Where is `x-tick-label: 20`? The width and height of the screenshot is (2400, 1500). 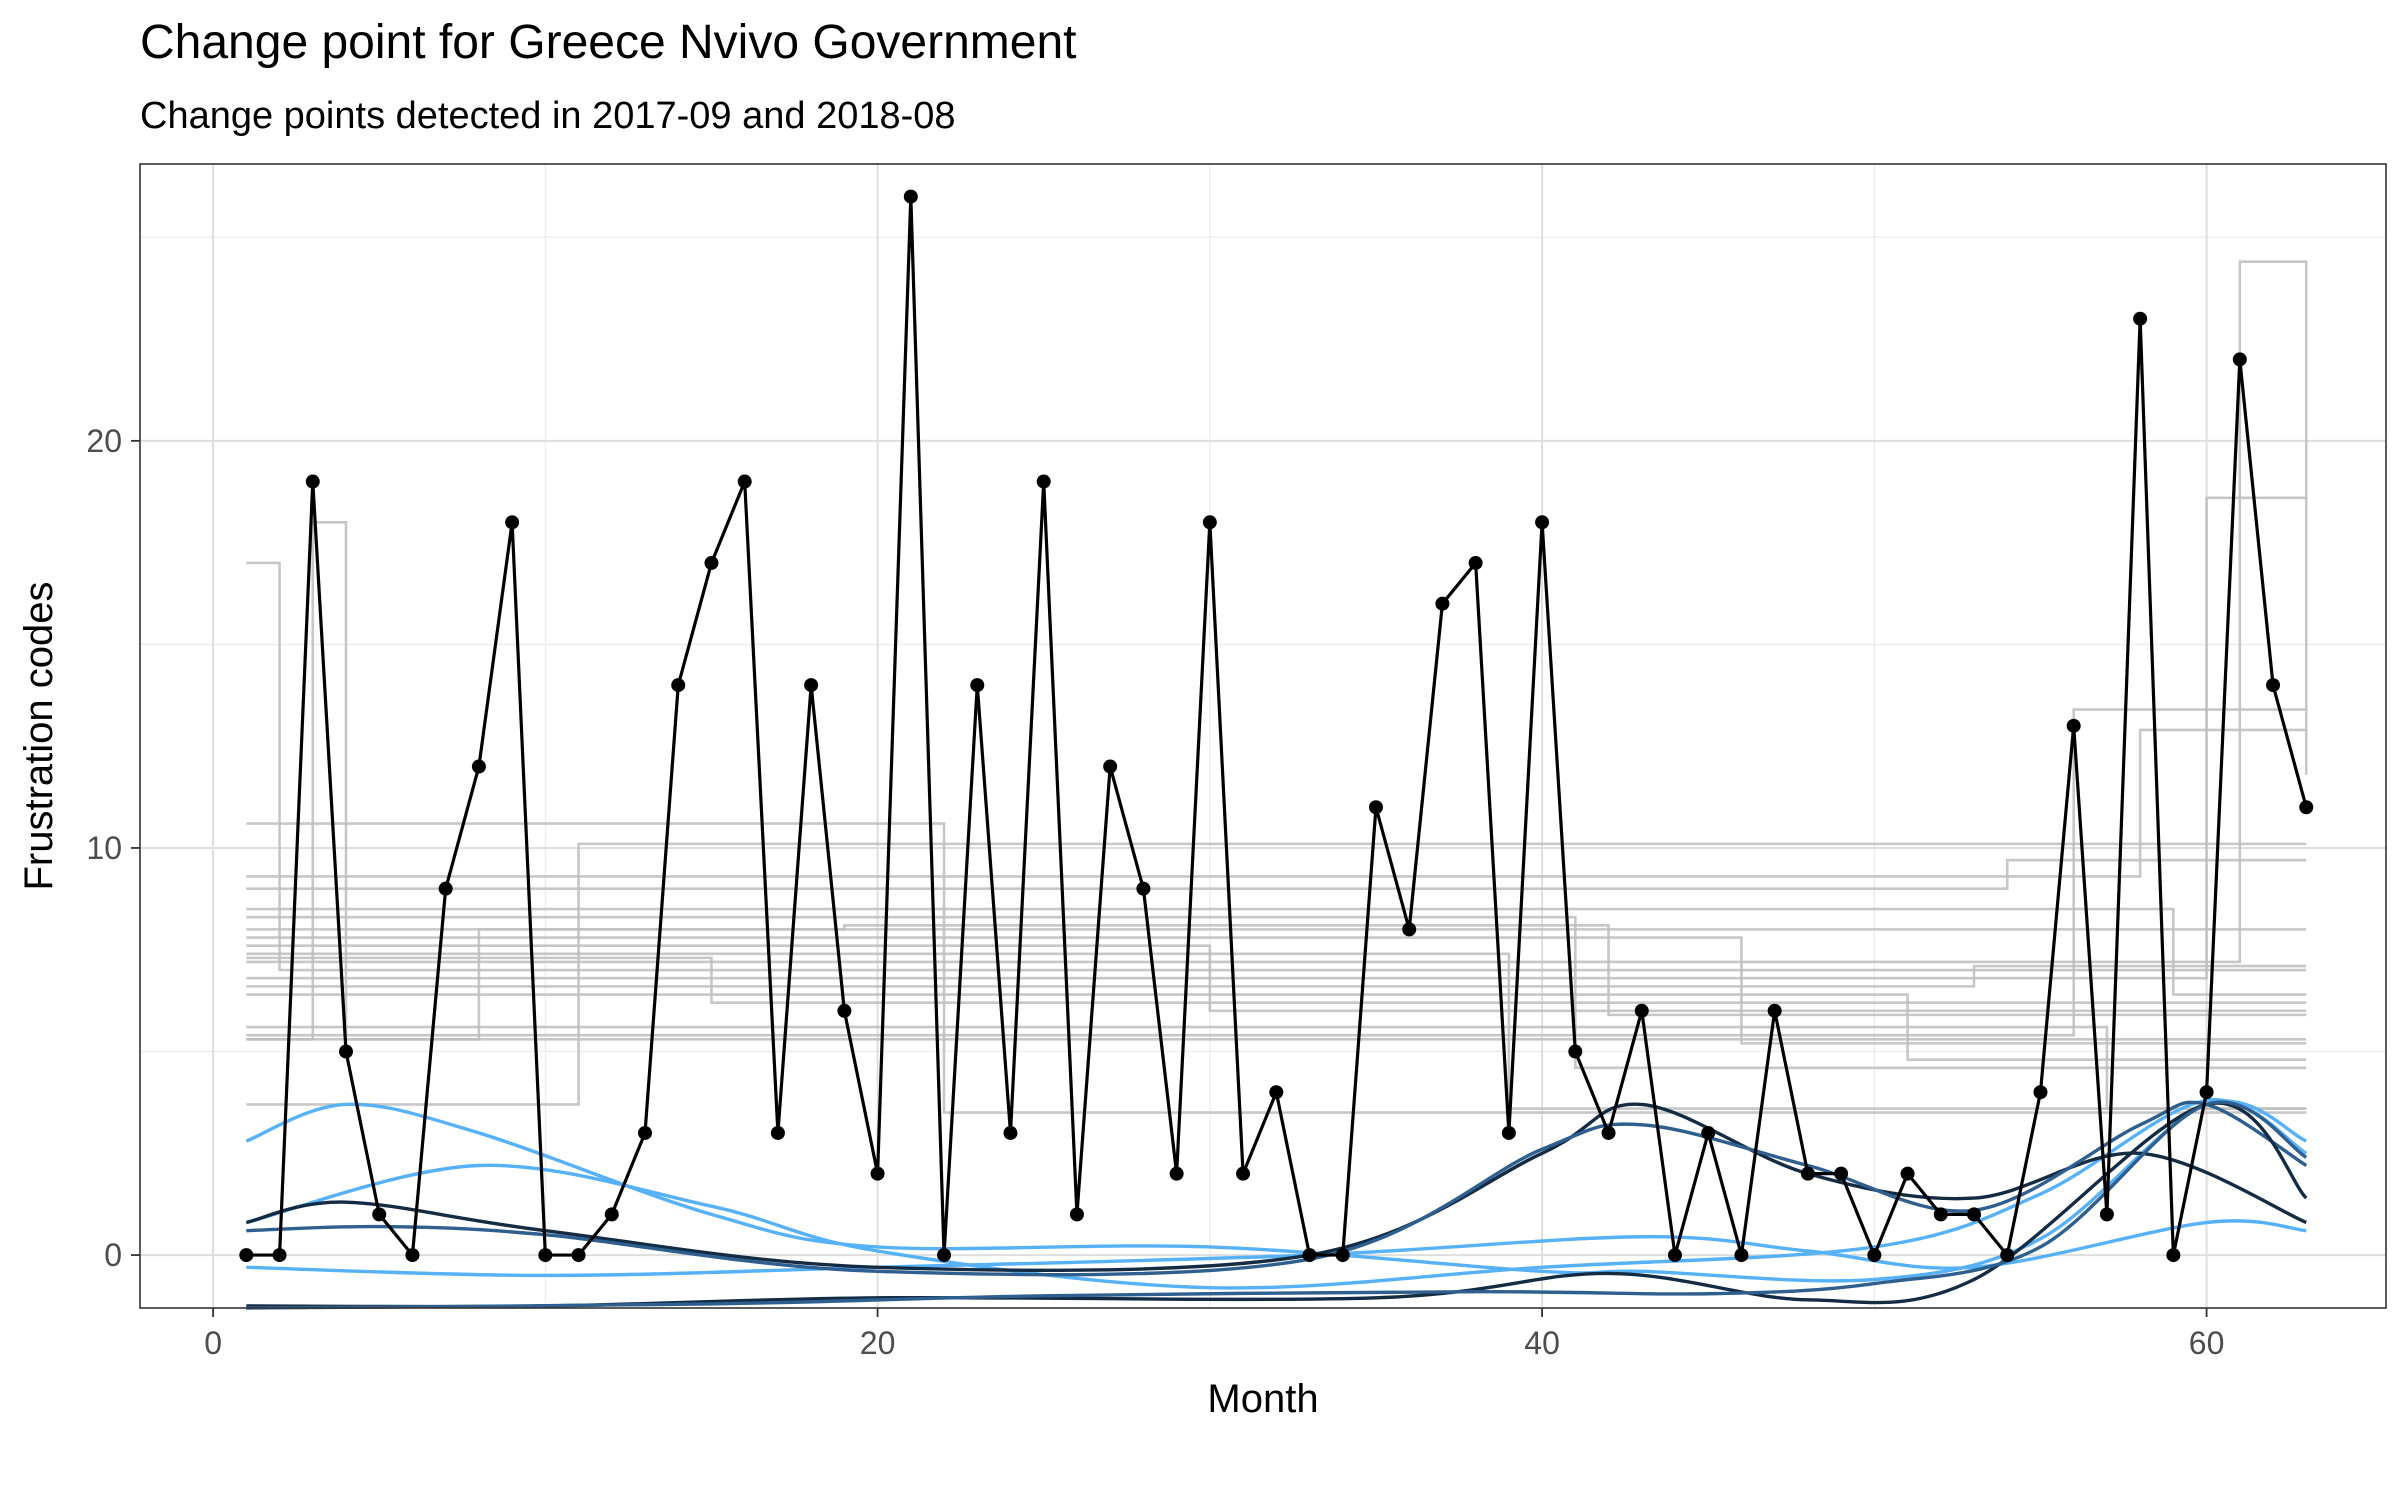 x-tick-label: 20 is located at coordinates (878, 1343).